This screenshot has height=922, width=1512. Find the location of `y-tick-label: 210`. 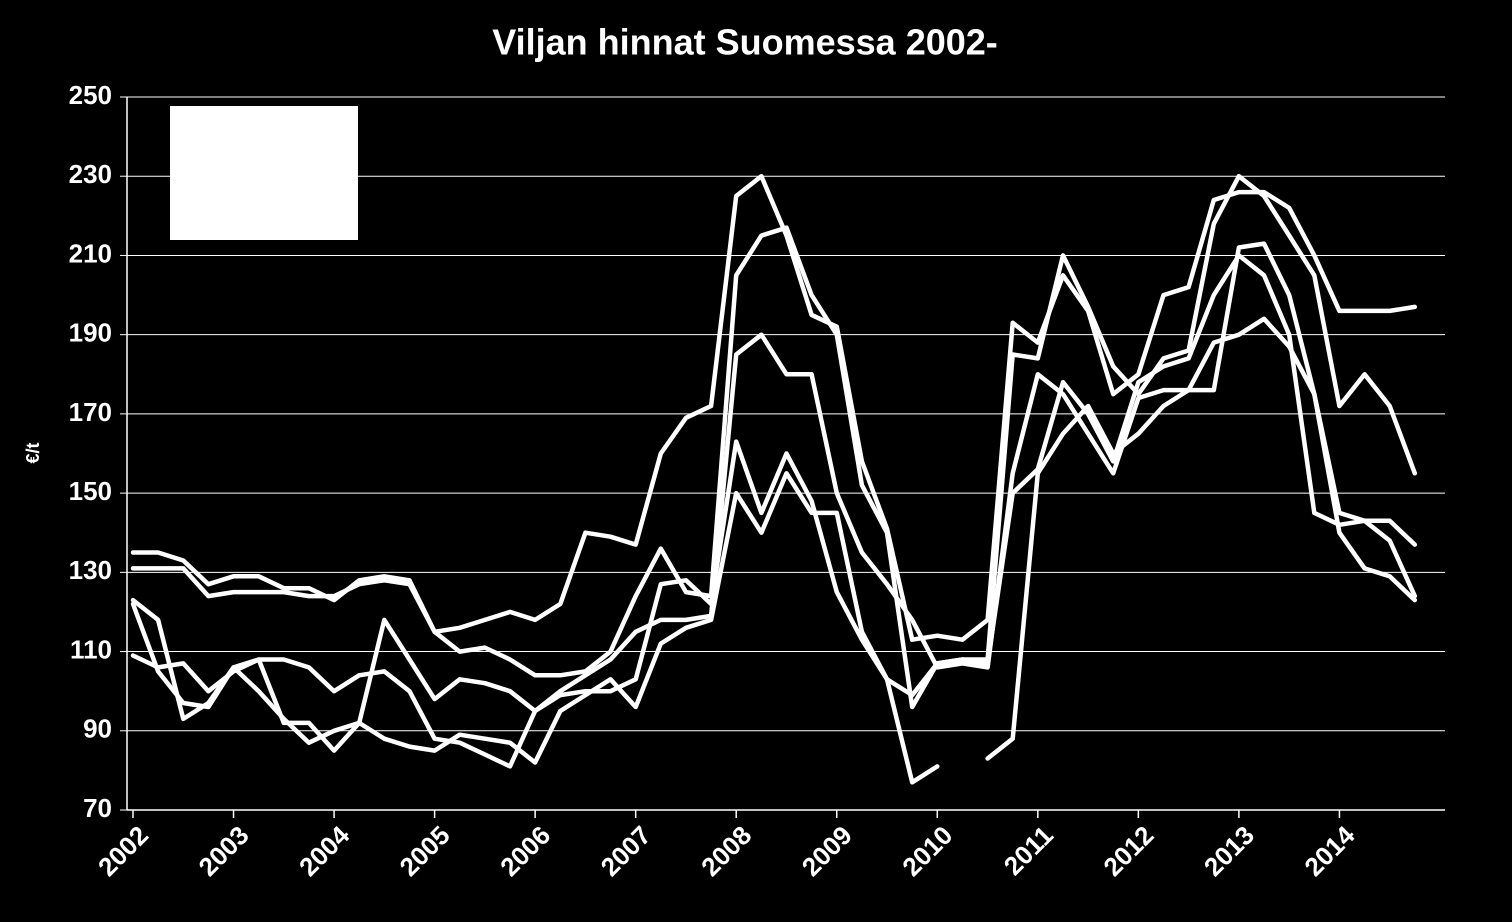

y-tick-label: 210 is located at coordinates (90, 253).